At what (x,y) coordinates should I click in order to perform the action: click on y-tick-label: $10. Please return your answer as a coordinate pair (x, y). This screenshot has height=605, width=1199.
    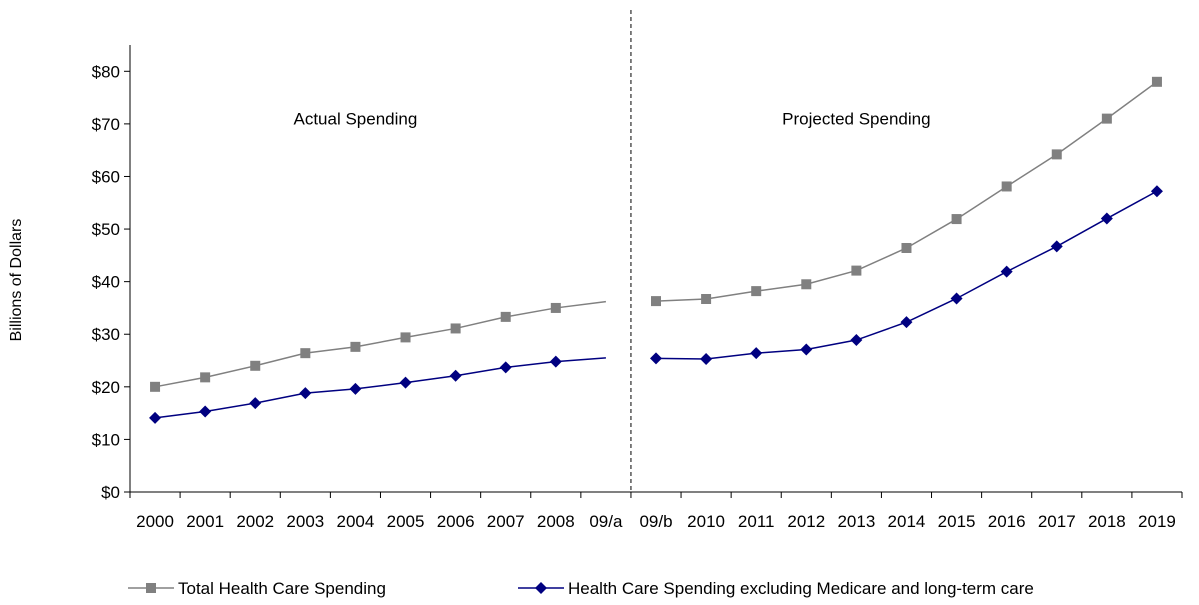
    Looking at the image, I should click on (106, 439).